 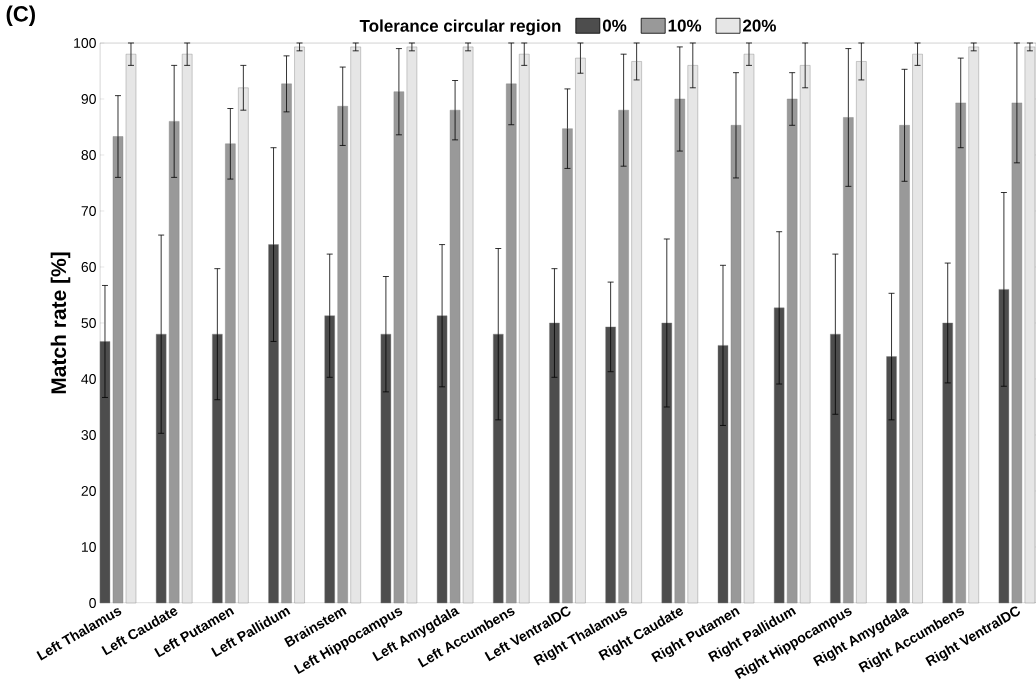 What do you see at coordinates (88, 379) in the screenshot?
I see `y-tick-label: 40` at bounding box center [88, 379].